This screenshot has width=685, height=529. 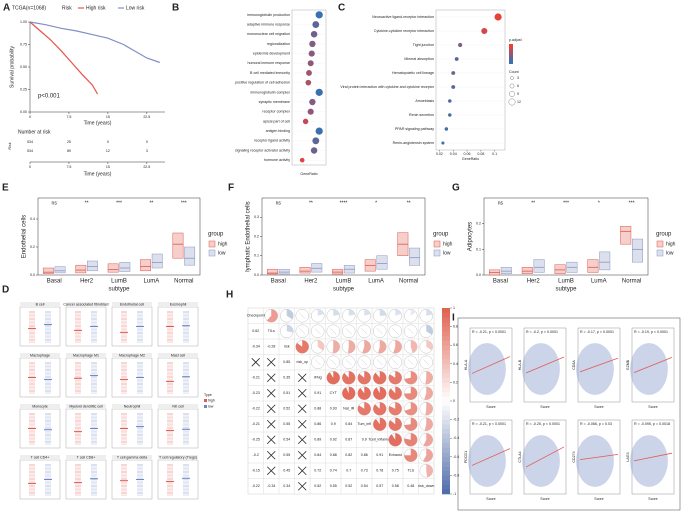 I want to click on y-tick-label: 1.00, so click(x=23, y=22).